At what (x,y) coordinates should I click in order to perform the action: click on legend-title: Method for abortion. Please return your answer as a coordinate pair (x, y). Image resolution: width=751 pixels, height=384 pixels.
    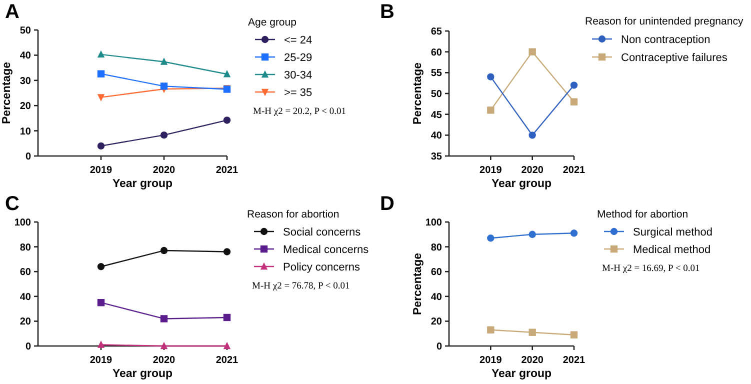
    Looking at the image, I should click on (642, 214).